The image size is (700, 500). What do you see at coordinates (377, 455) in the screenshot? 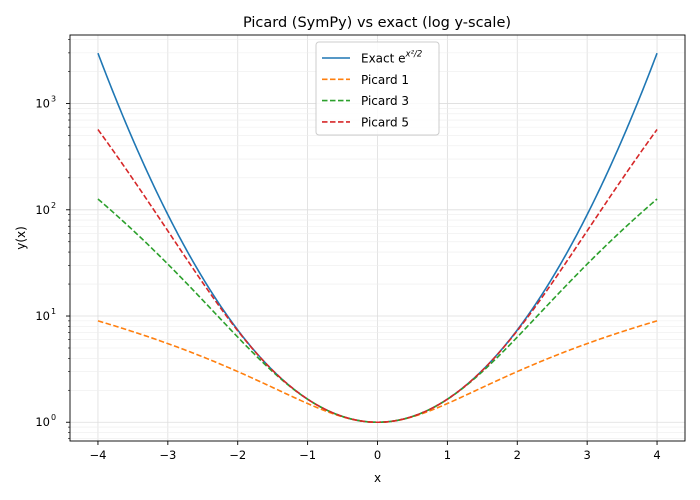
I see `x-tick-label: 0` at bounding box center [377, 455].